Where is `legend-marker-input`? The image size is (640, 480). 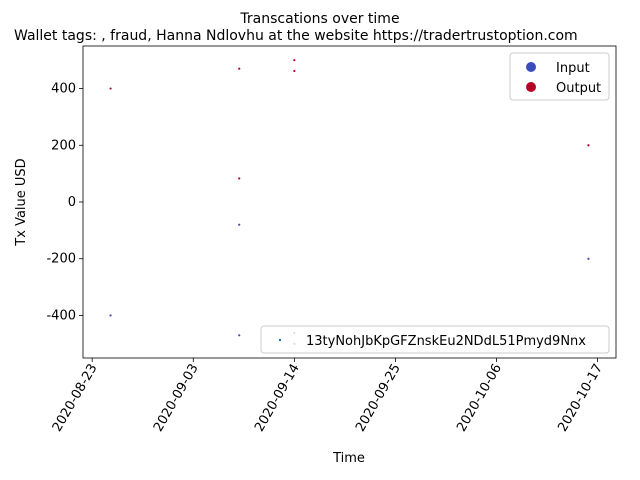 legend-marker-input is located at coordinates (531, 67).